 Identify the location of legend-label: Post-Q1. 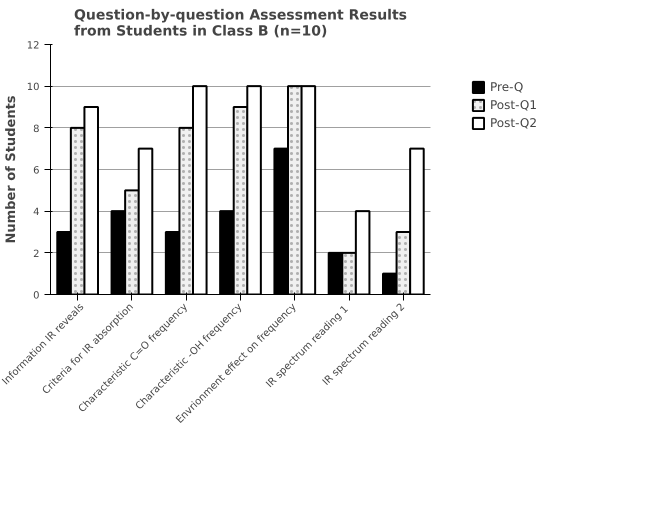
(513, 105).